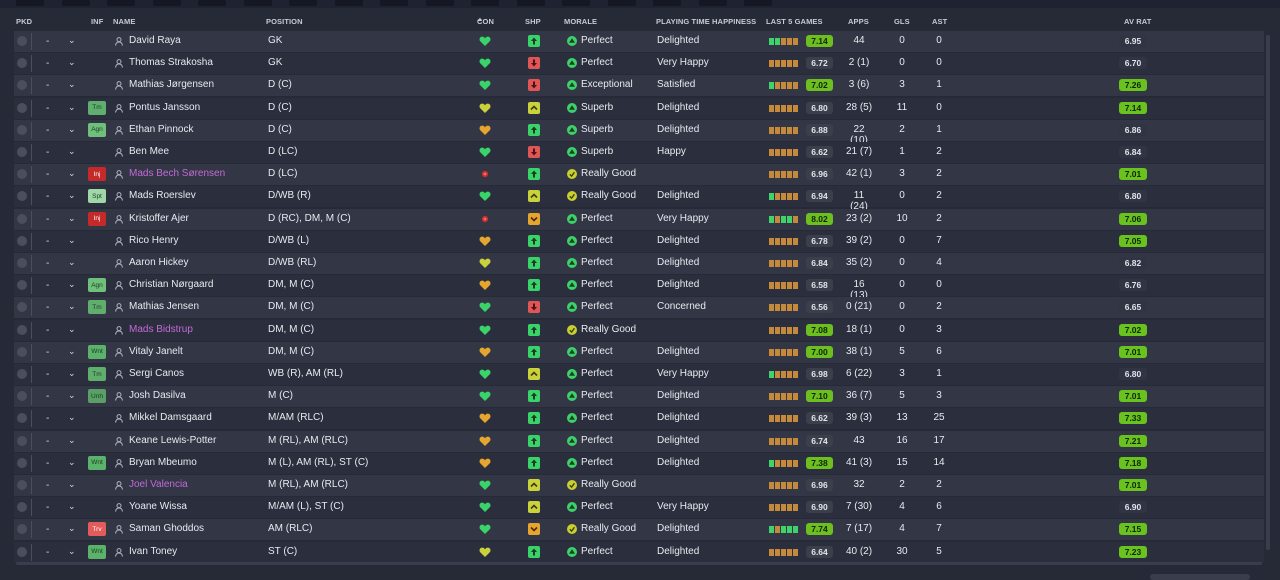 The height and width of the screenshot is (580, 1280). Describe the element at coordinates (162, 196) in the screenshot. I see `player-name: Mads Roerslev` at that location.